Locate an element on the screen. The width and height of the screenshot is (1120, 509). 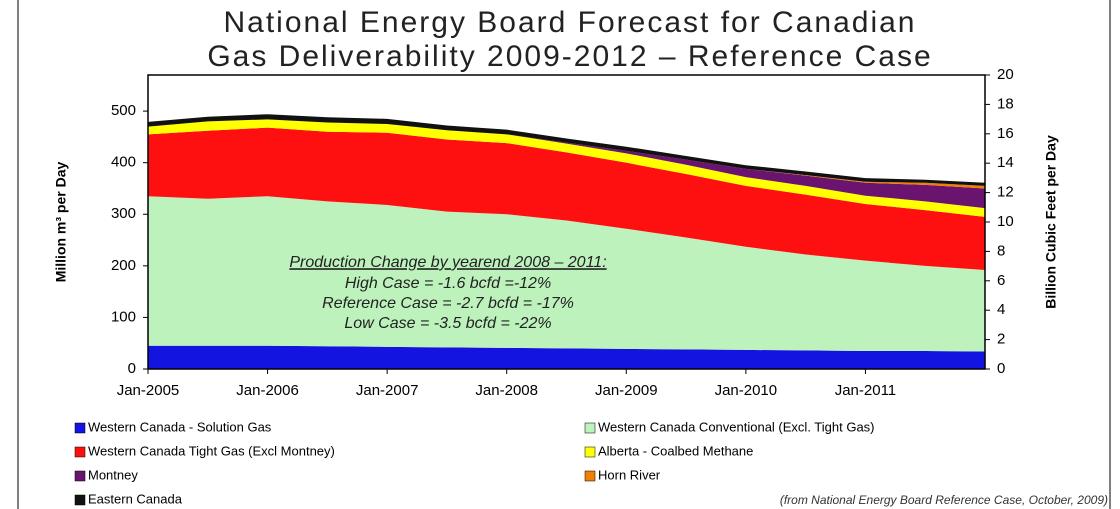
legend-label: Alberta - Coalbed Methane is located at coordinates (675, 450).